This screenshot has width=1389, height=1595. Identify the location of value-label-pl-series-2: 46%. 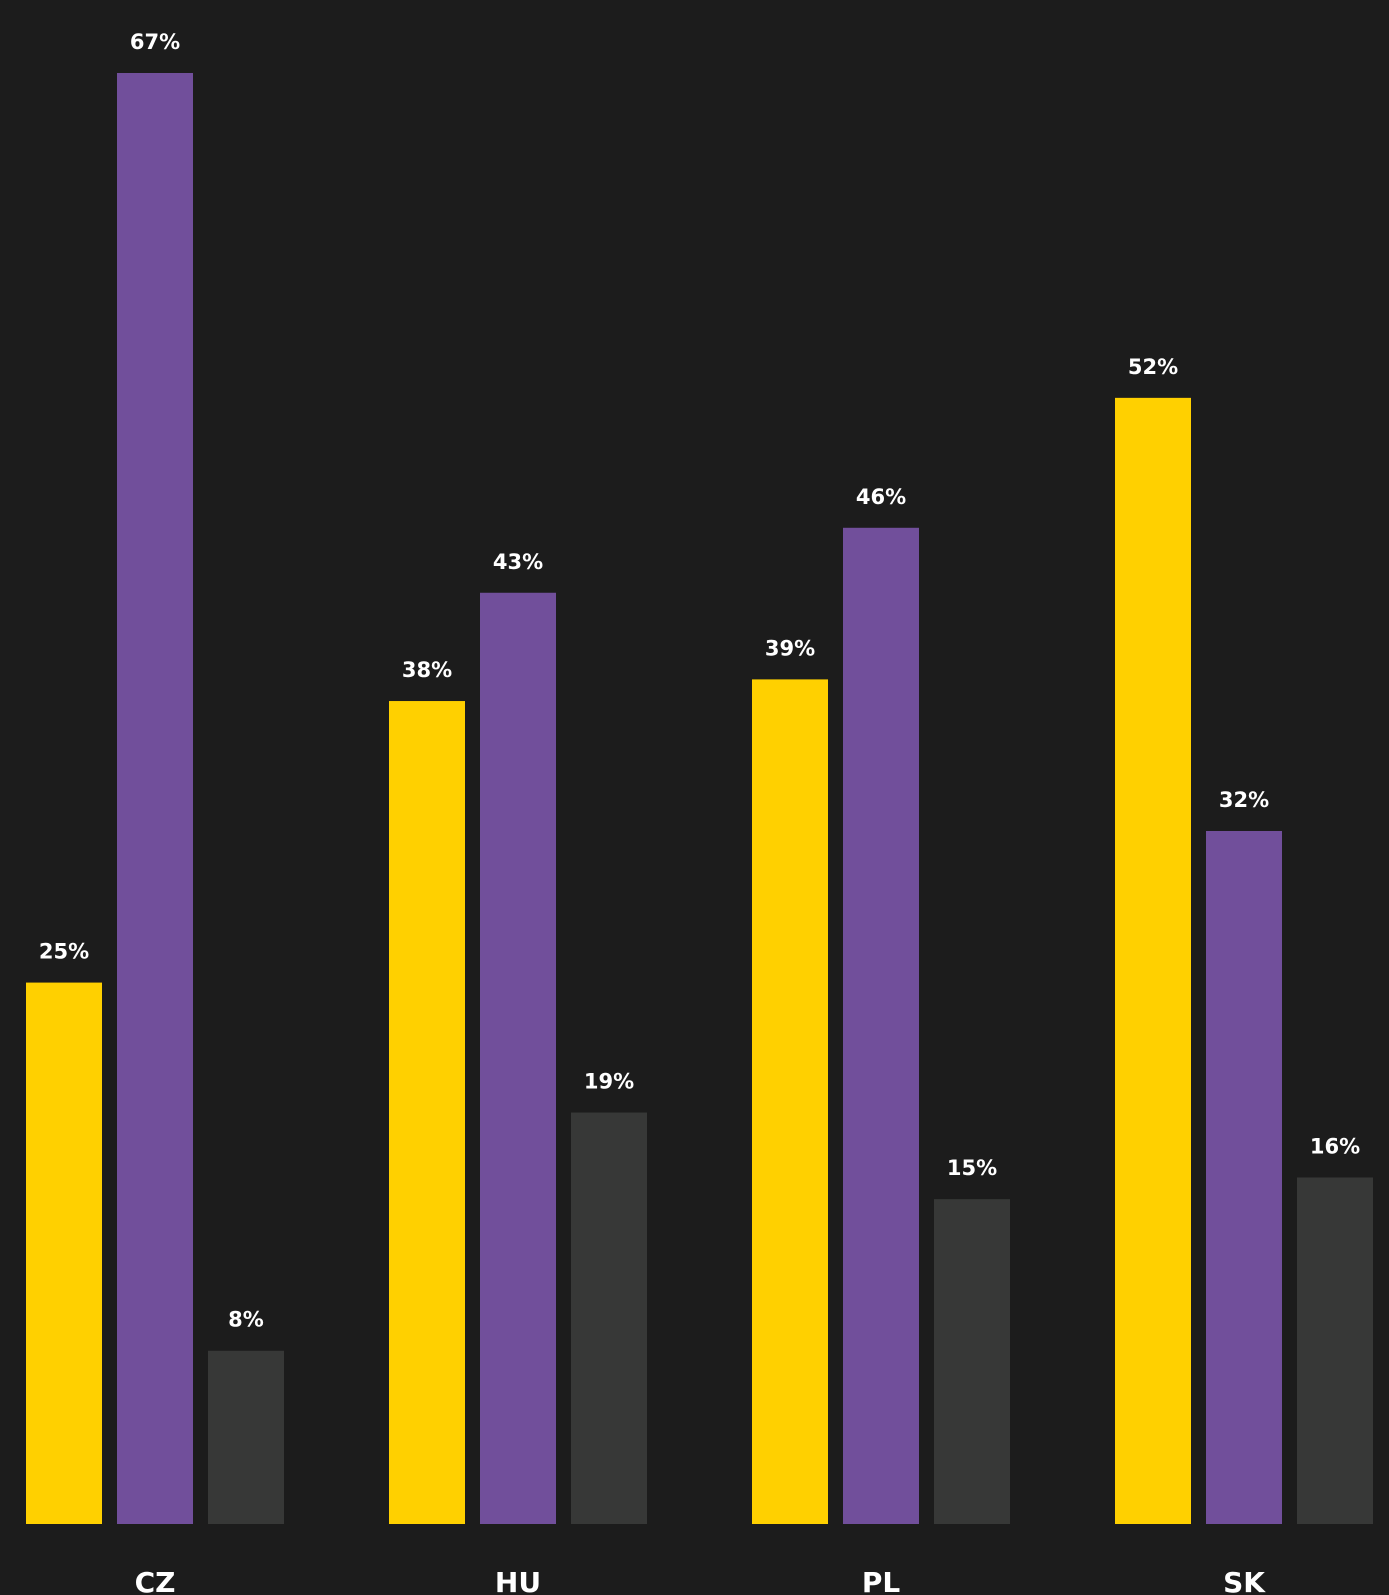
(881, 497).